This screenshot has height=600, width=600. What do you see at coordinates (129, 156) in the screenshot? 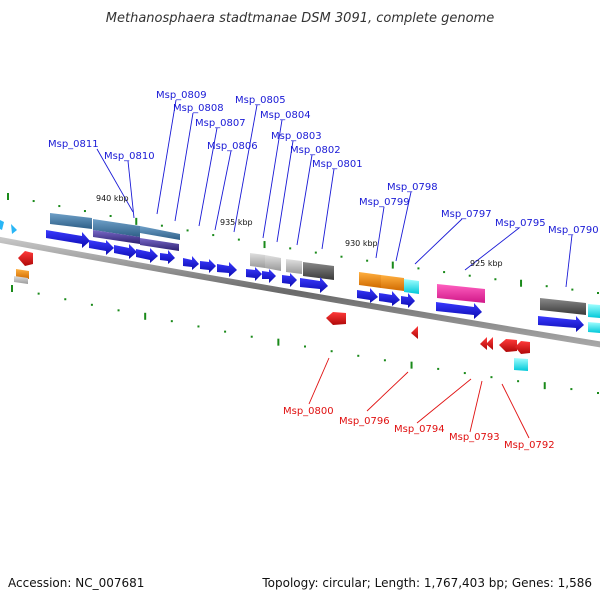
I see `gene-label: Msp_0810` at bounding box center [129, 156].